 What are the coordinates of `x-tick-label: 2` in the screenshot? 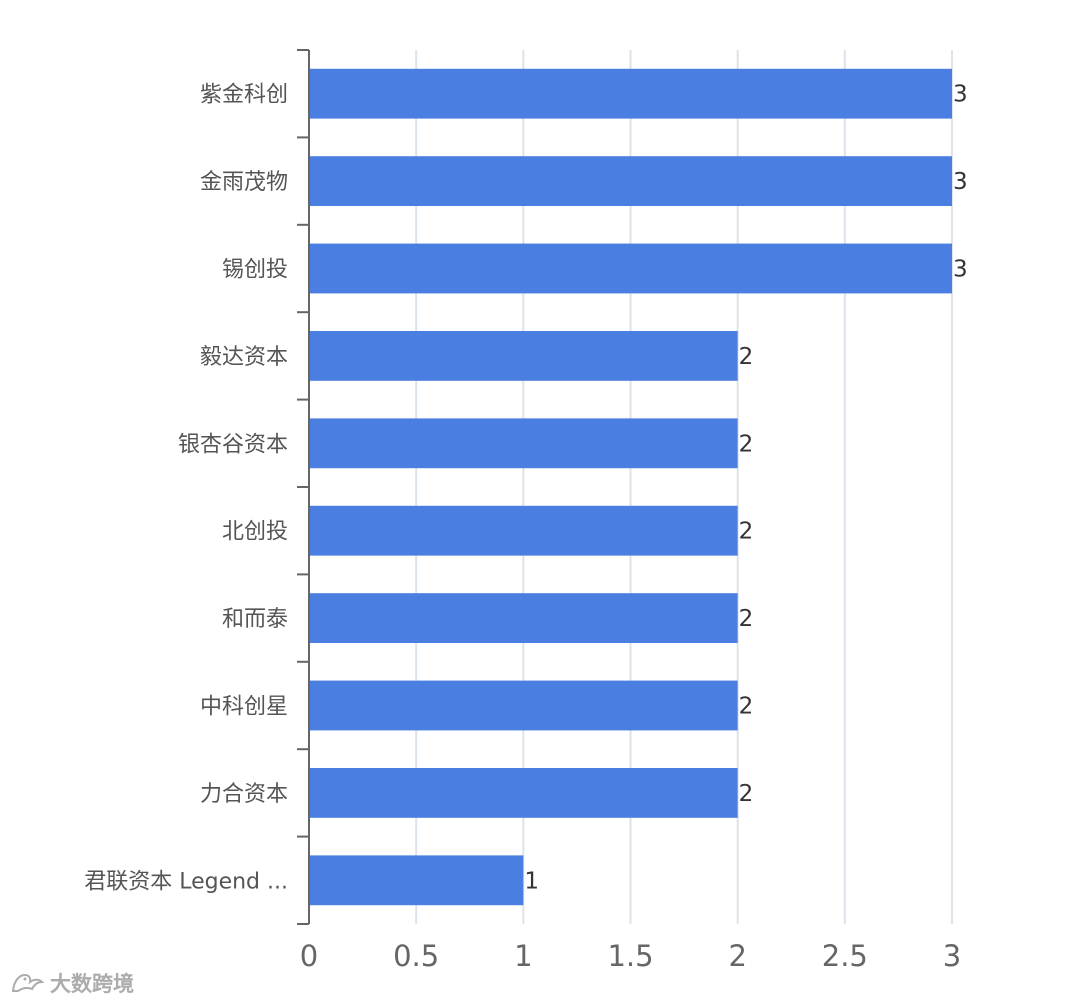 It's located at (737, 956).